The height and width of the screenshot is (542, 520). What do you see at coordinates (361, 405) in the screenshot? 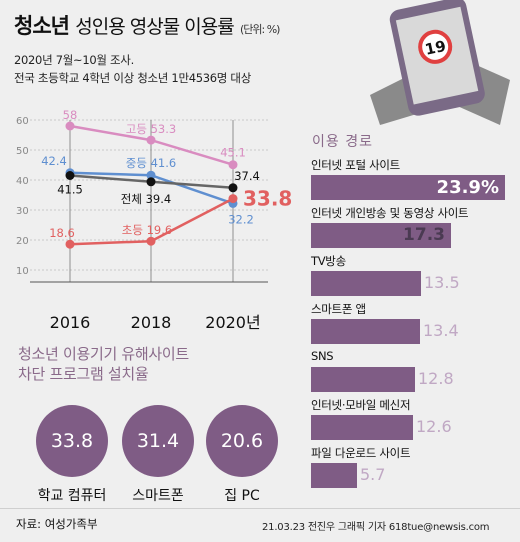
I see `route-label: 인터넷·모바일 메신저` at bounding box center [361, 405].